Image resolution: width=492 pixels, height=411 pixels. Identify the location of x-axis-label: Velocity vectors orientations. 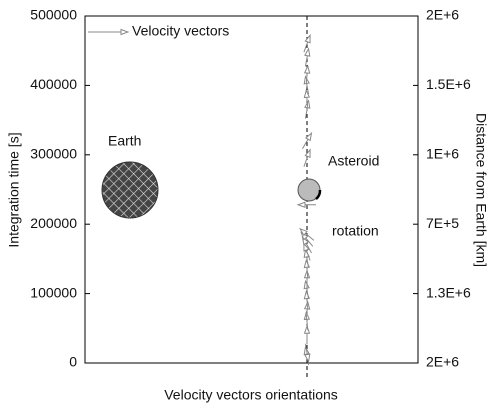
(251, 395).